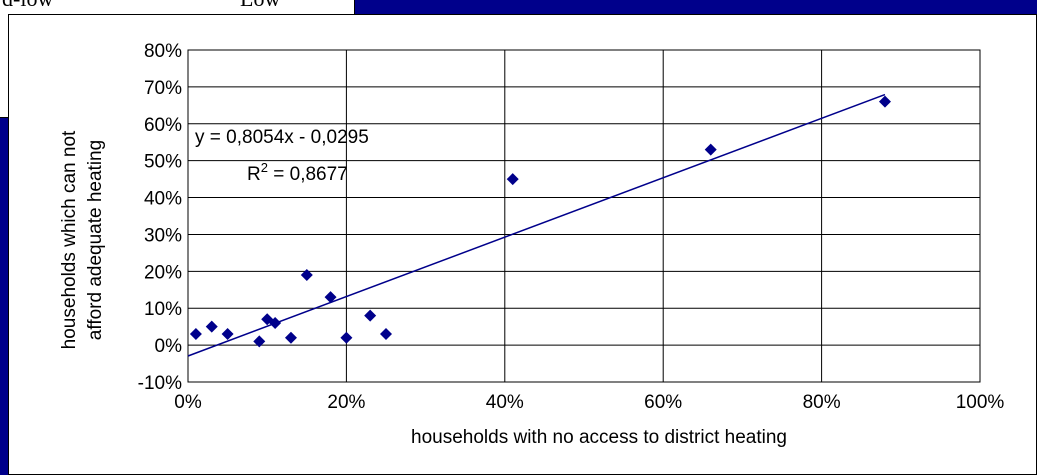 The width and height of the screenshot is (1037, 475). Describe the element at coordinates (163, 309) in the screenshot. I see `y-tick-label: 10%` at that location.